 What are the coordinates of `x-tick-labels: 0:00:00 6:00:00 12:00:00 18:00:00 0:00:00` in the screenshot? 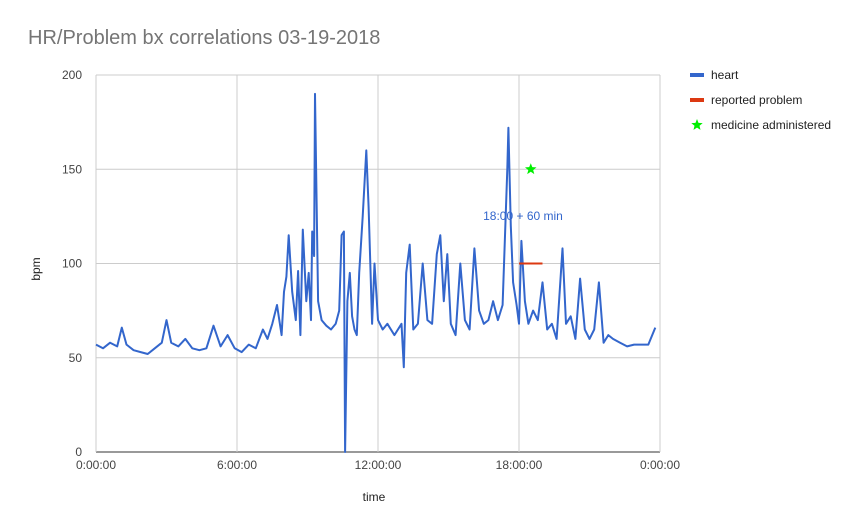 It's located at (378, 465).